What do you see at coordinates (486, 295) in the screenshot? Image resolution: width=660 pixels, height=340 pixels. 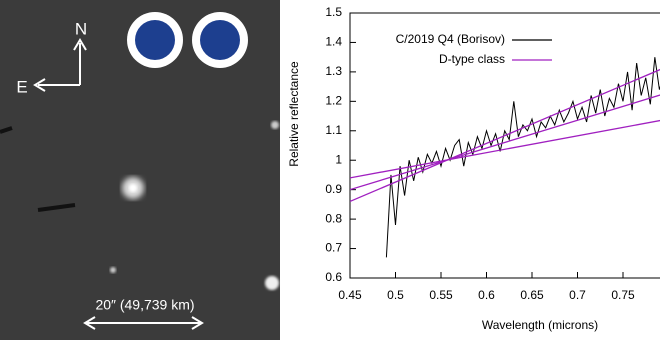 I see `x-tick-label: 0.6` at bounding box center [486, 295].